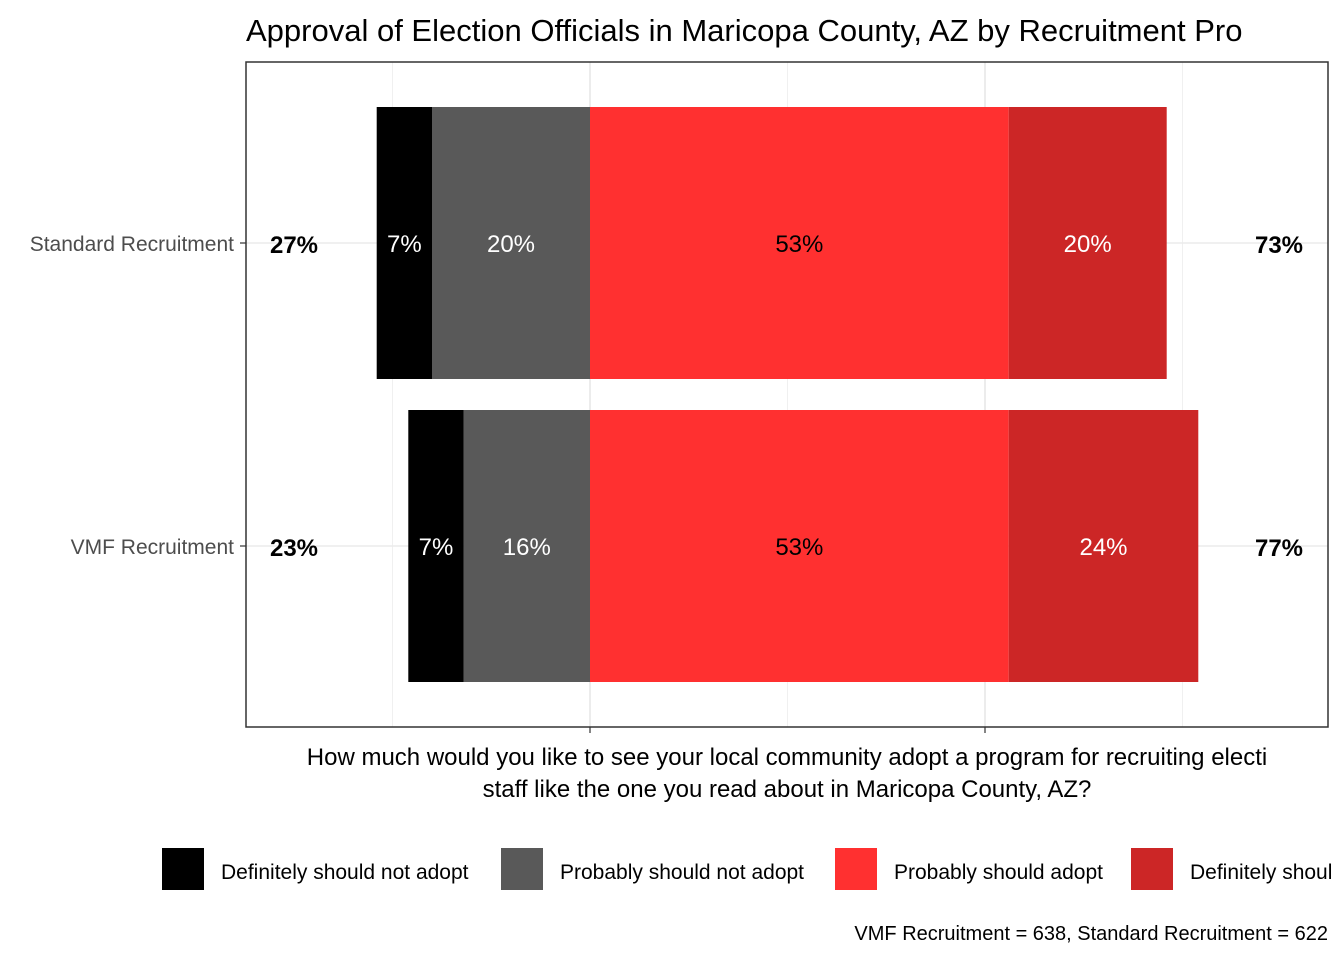 The height and width of the screenshot is (960, 1344). I want to click on legend-label: Probably should not adopt, so click(682, 872).